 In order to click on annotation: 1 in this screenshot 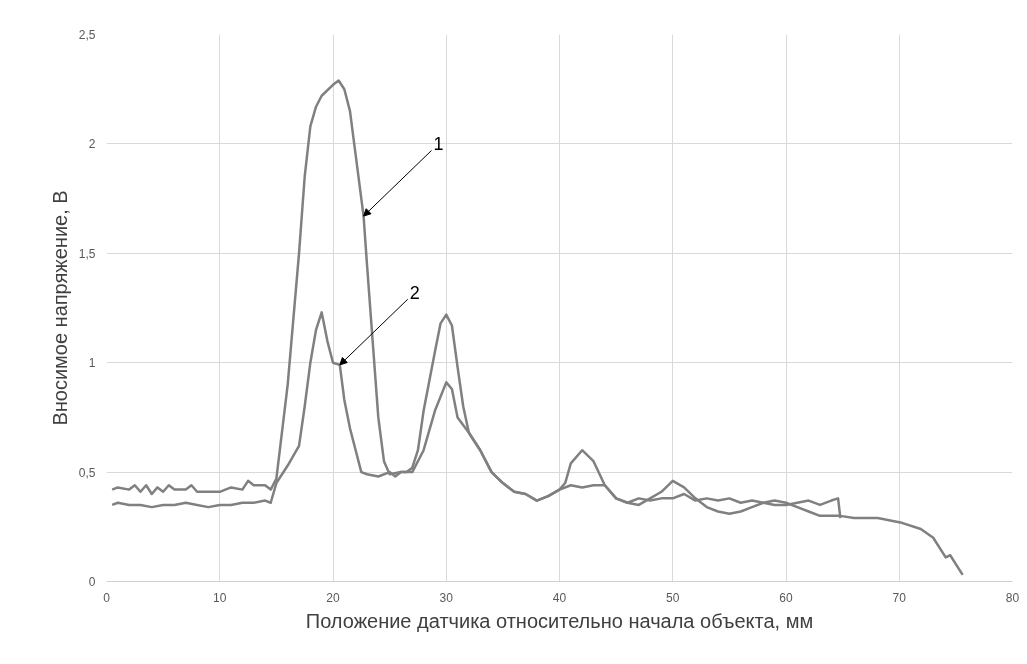, I will do `click(438, 144)`.